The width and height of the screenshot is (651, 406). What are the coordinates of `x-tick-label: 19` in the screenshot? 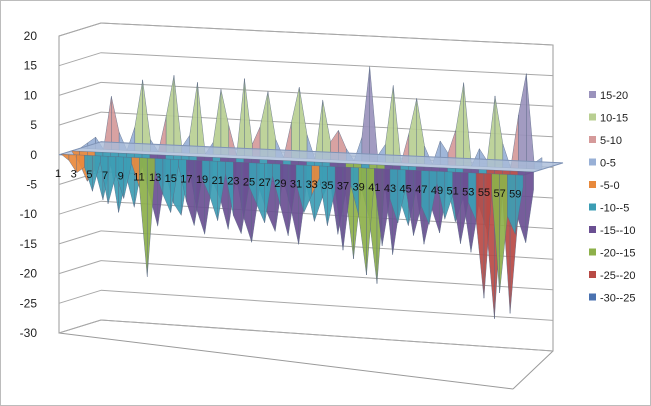 It's located at (202, 180).